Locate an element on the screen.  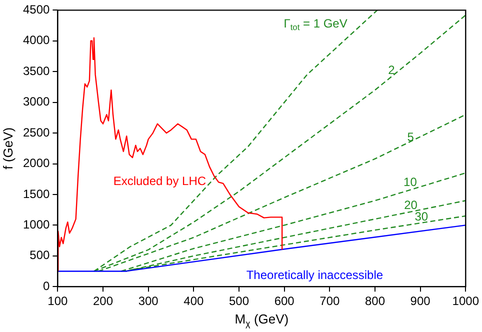
y-tick-label: 3000 is located at coordinates (36, 101).